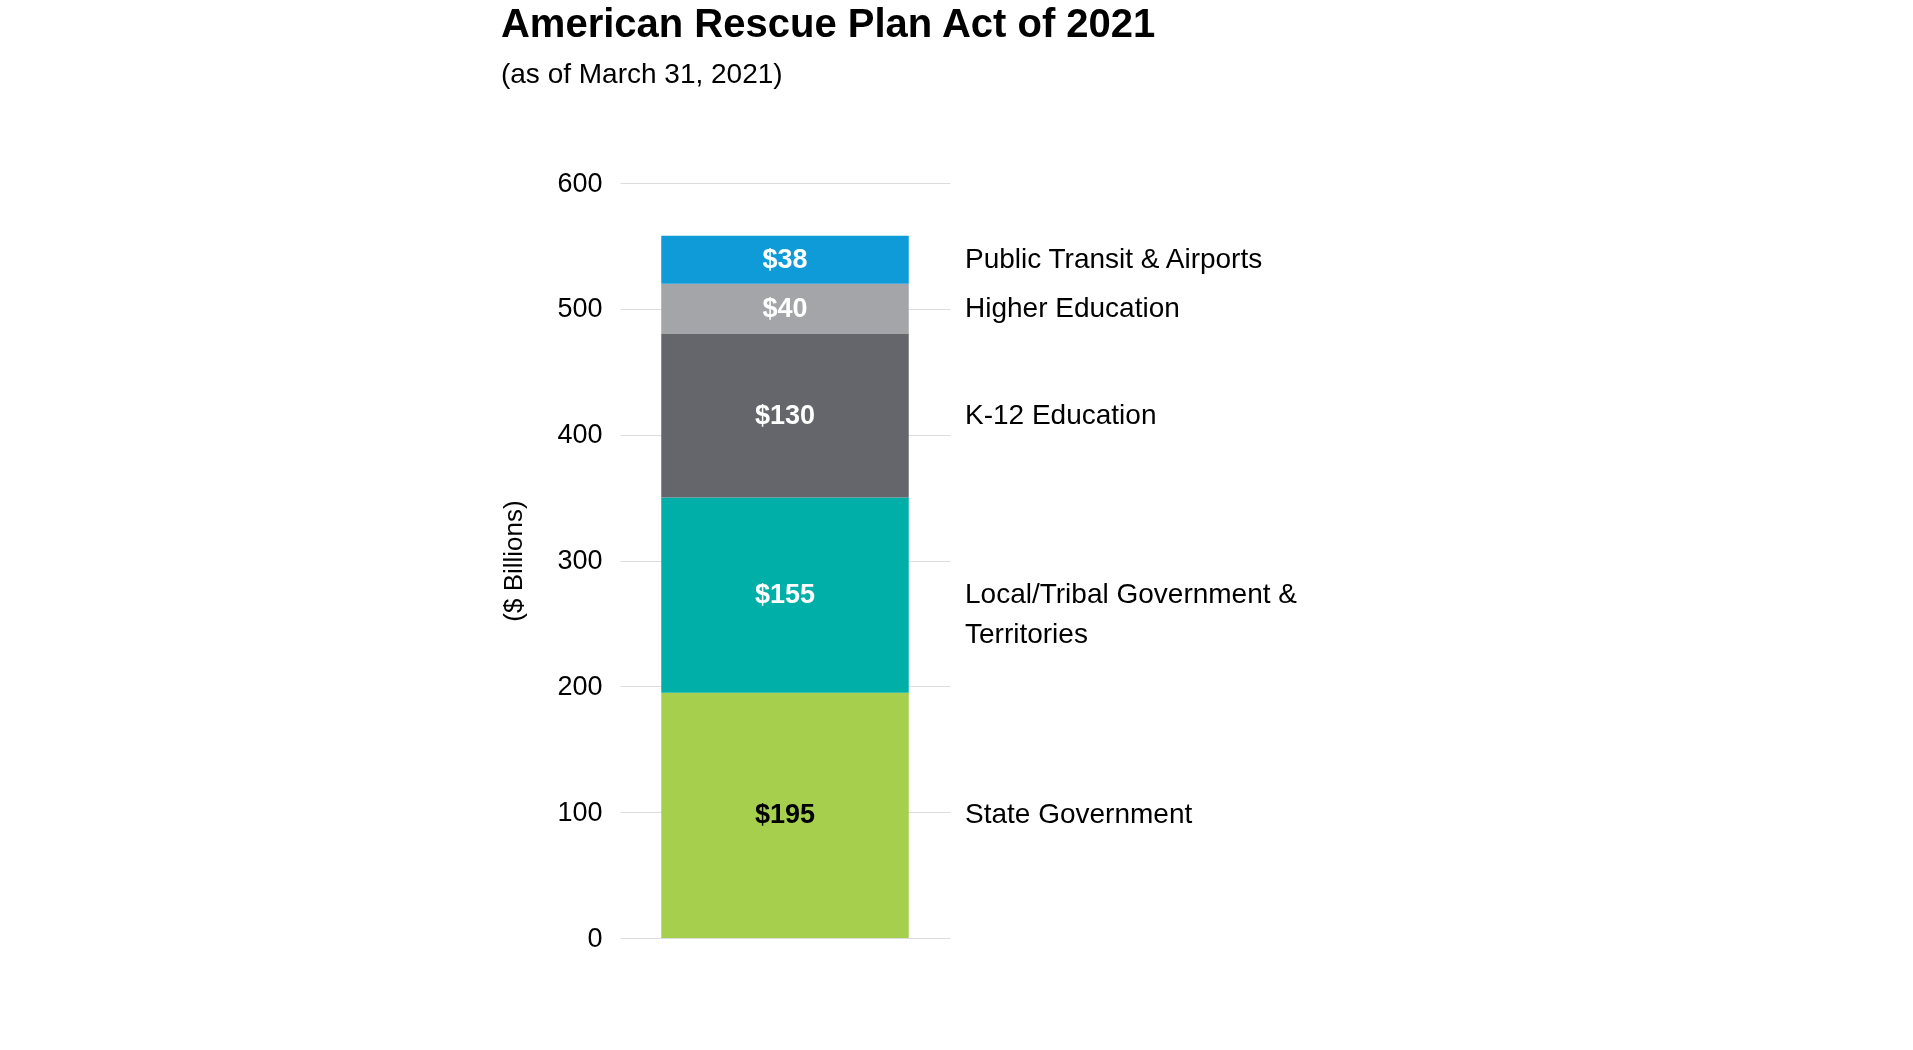 The width and height of the screenshot is (1913, 1050). Describe the element at coordinates (828, 23) in the screenshot. I see `chart-title: American Rescue Plan Act of 2021` at that location.